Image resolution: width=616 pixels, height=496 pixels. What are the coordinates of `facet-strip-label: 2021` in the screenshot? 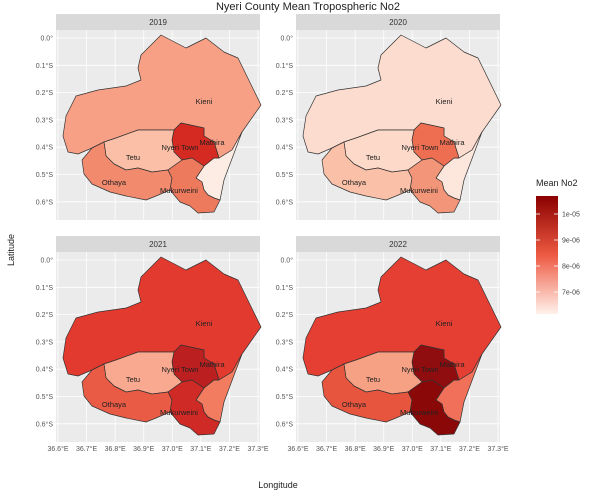 It's located at (158, 244).